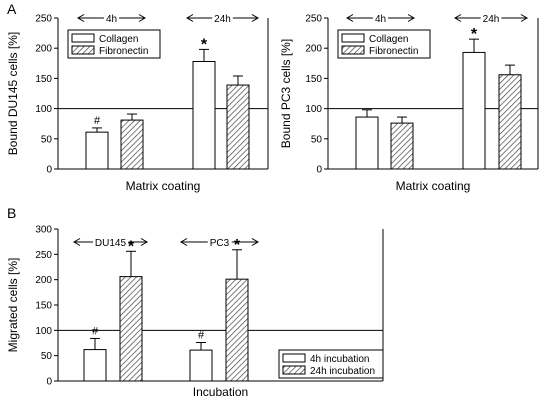 The height and width of the screenshot is (403, 550). What do you see at coordinates (286, 93) in the screenshot?
I see `y-axis-label: Bound PC3 cells [%]` at bounding box center [286, 93].